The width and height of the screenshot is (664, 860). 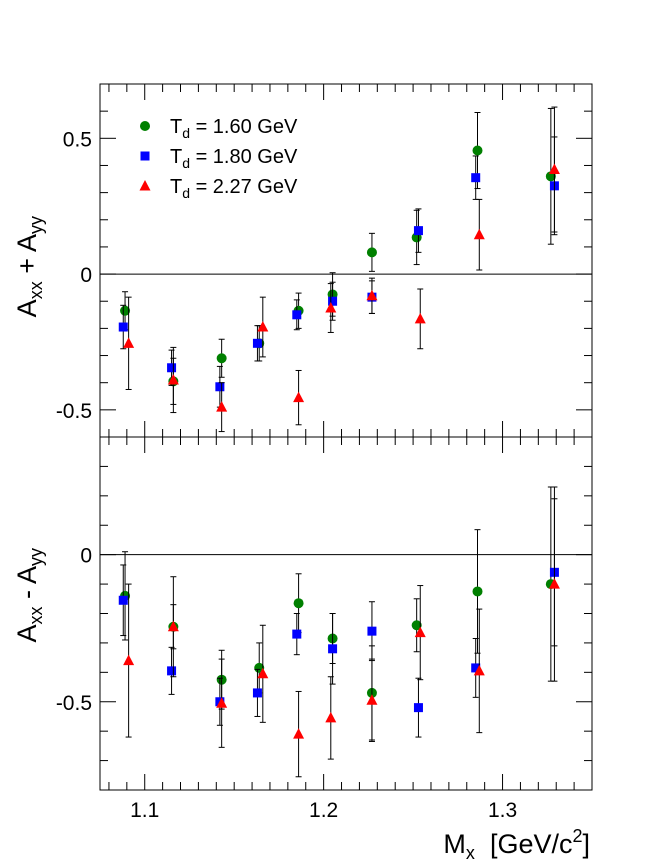 What do you see at coordinates (234, 158) in the screenshot?
I see `legend-label: Td = 1.80 GeV` at bounding box center [234, 158].